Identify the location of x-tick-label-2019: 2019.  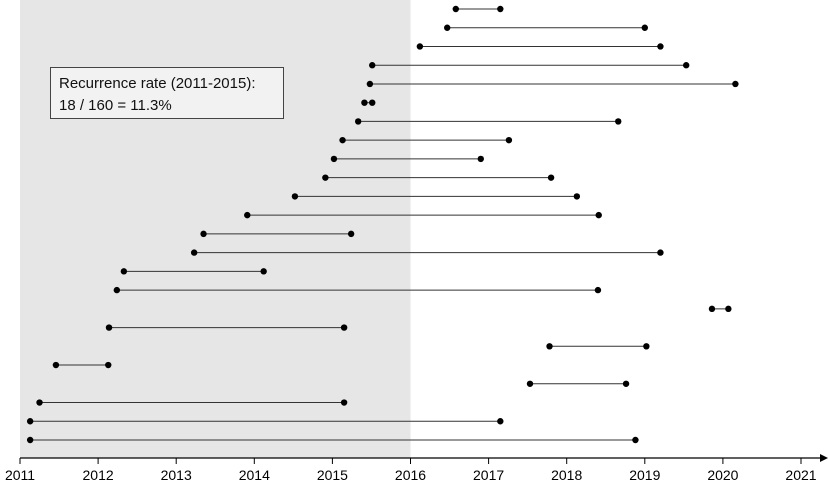
(644, 475).